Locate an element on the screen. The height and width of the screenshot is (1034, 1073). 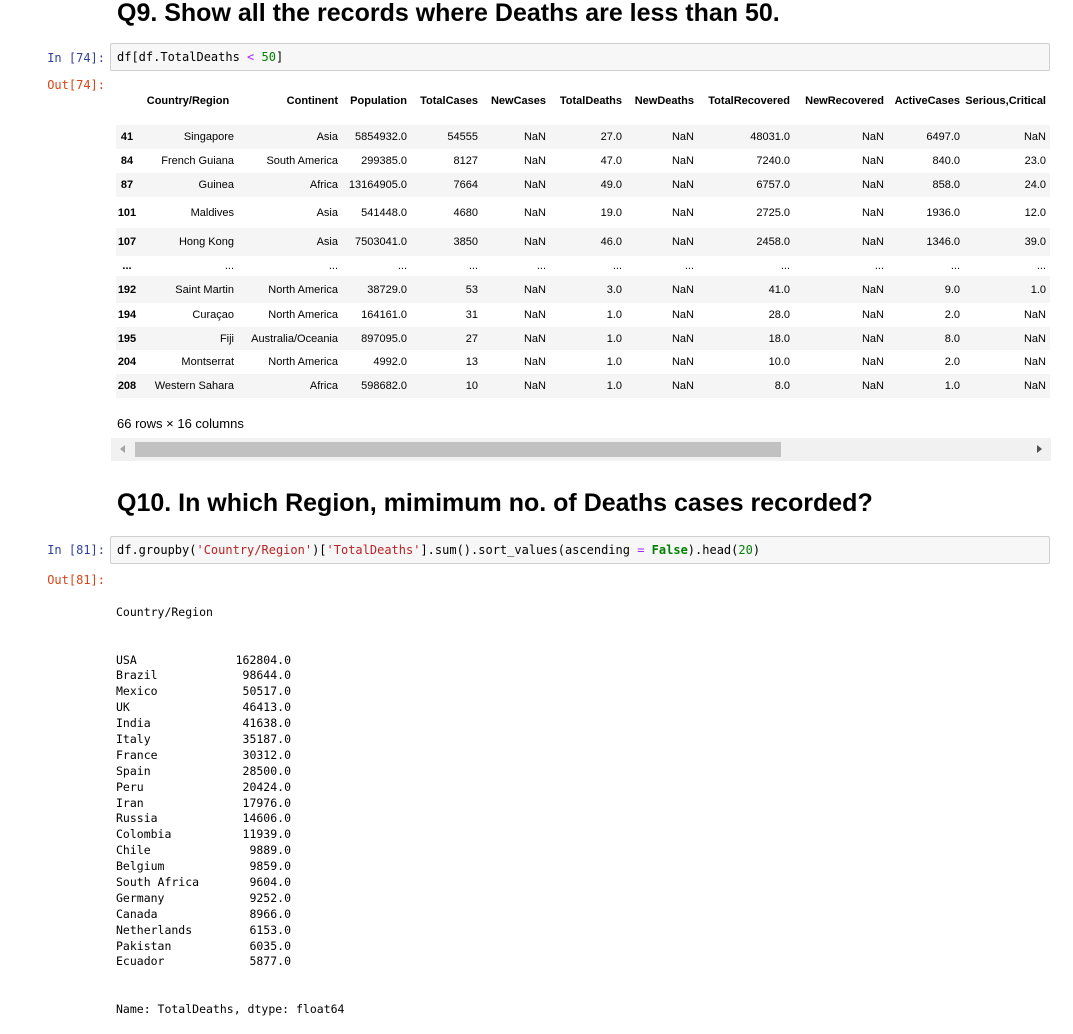
table-cell: 2.0 is located at coordinates (952, 315).